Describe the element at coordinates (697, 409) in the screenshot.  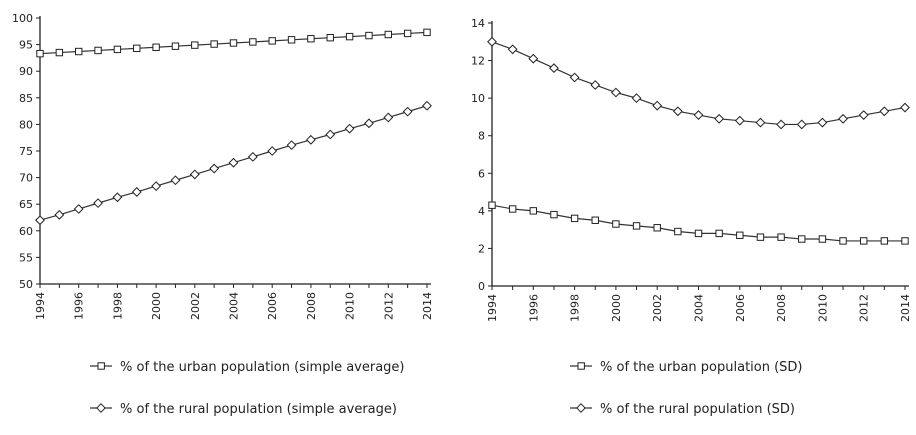
I see `legend-label: % of the rural population (SD)` at that location.